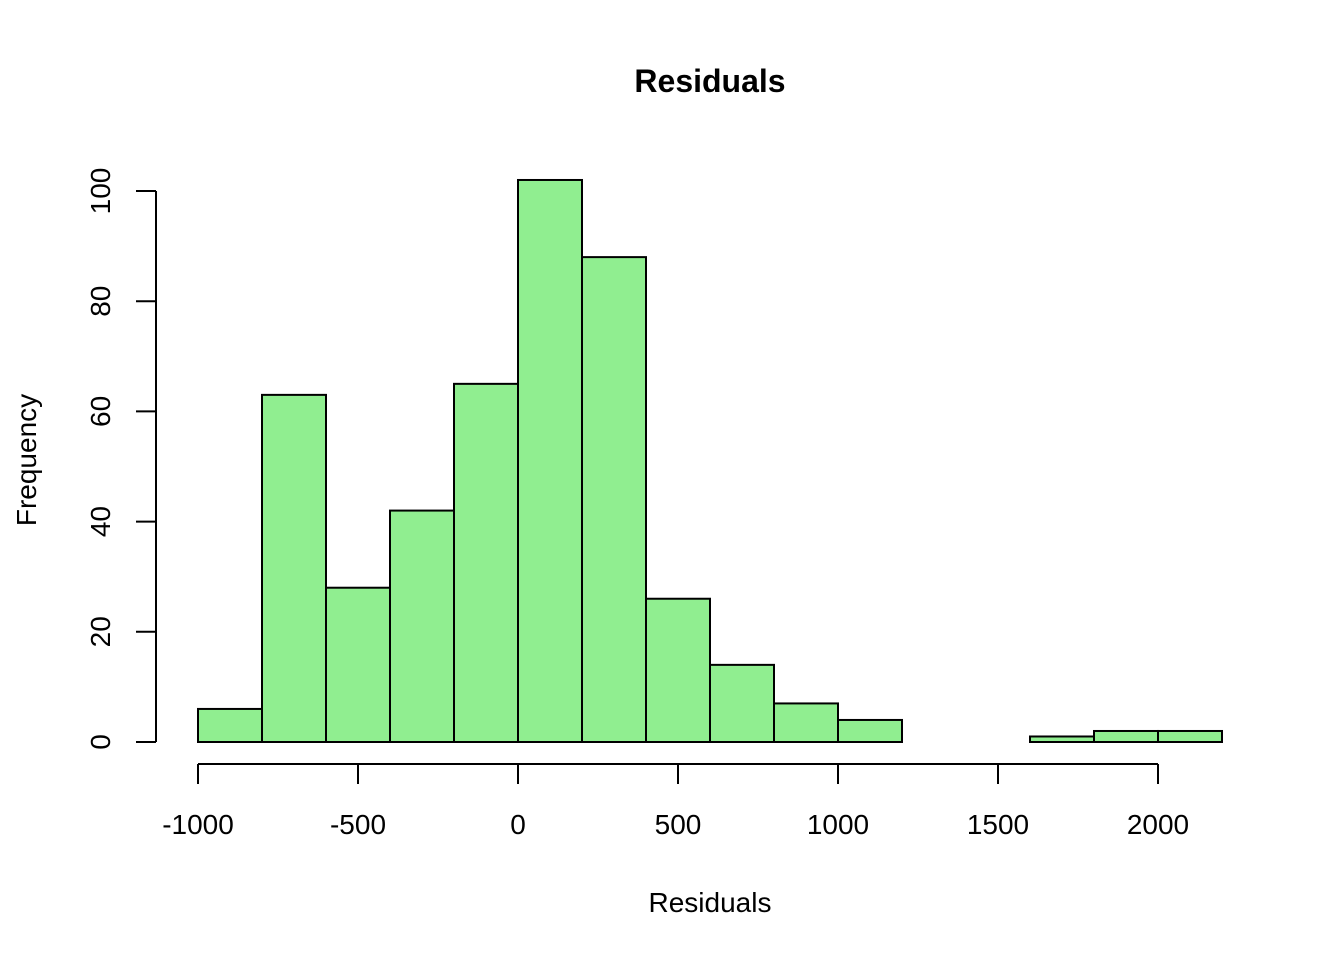 The width and height of the screenshot is (1344, 960). I want to click on y-tick-label: 100, so click(100, 191).